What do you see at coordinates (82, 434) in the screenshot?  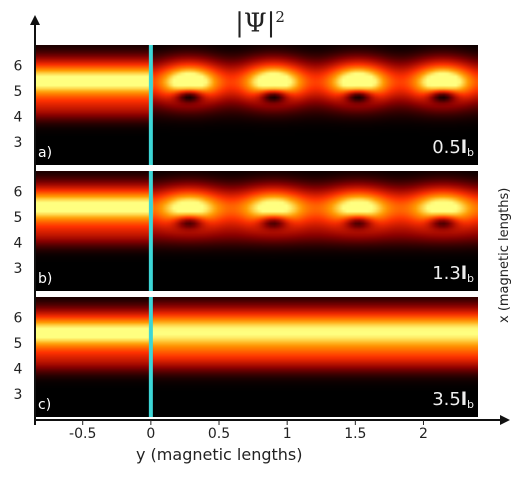 I see `x-tick-label: -0.5` at bounding box center [82, 434].